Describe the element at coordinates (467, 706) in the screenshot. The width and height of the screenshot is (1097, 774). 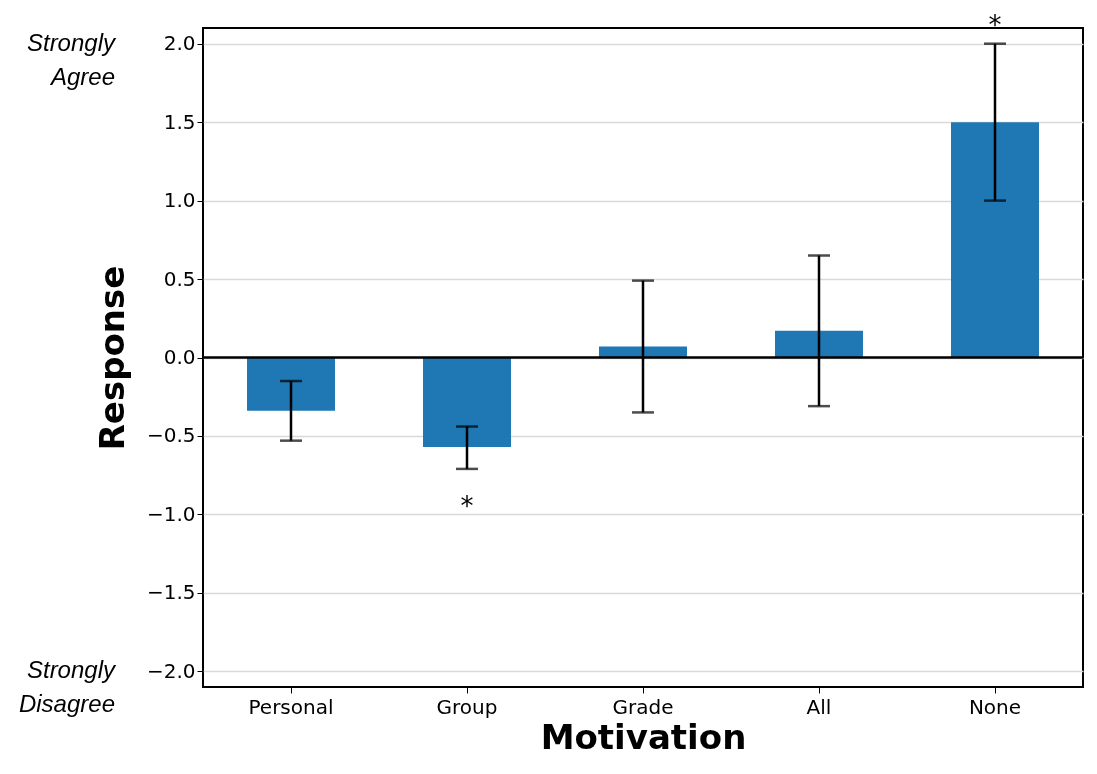
I see `x-tick-label: Group` at that location.